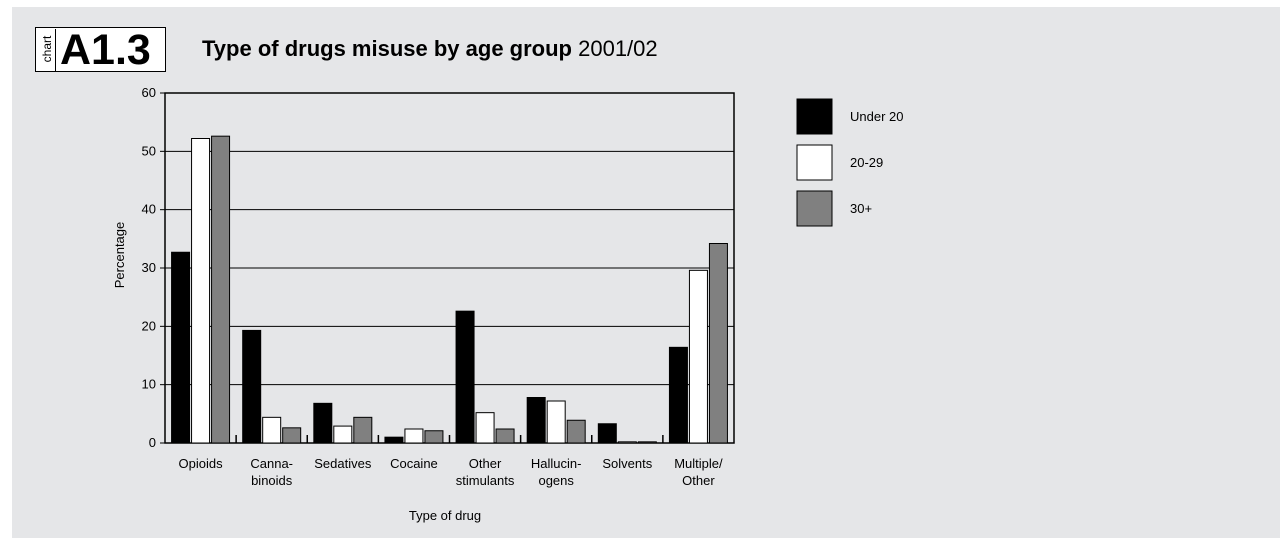  What do you see at coordinates (387, 48) in the screenshot?
I see `chart-title-main: Type of drugs misuse by age group` at bounding box center [387, 48].